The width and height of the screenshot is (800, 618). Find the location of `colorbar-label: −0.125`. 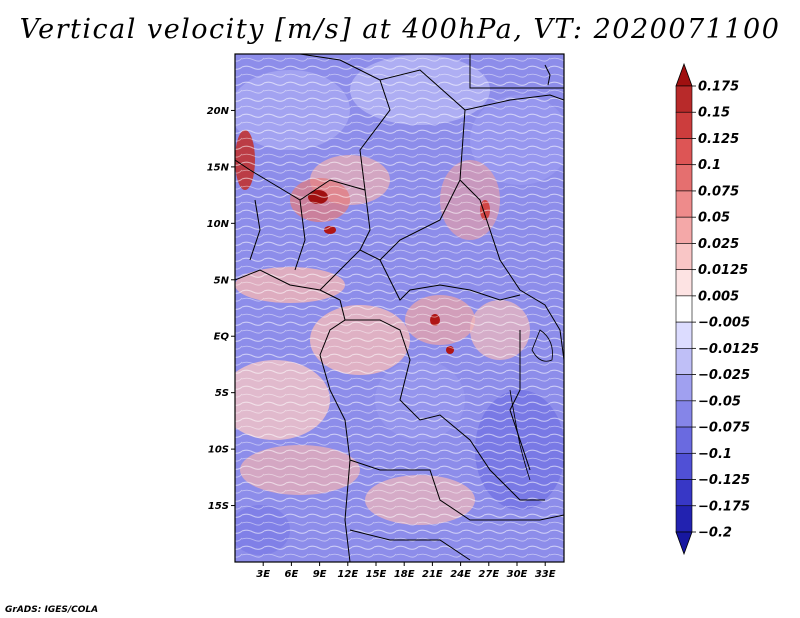

colorbar-label: −0.125 is located at coordinates (724, 480).